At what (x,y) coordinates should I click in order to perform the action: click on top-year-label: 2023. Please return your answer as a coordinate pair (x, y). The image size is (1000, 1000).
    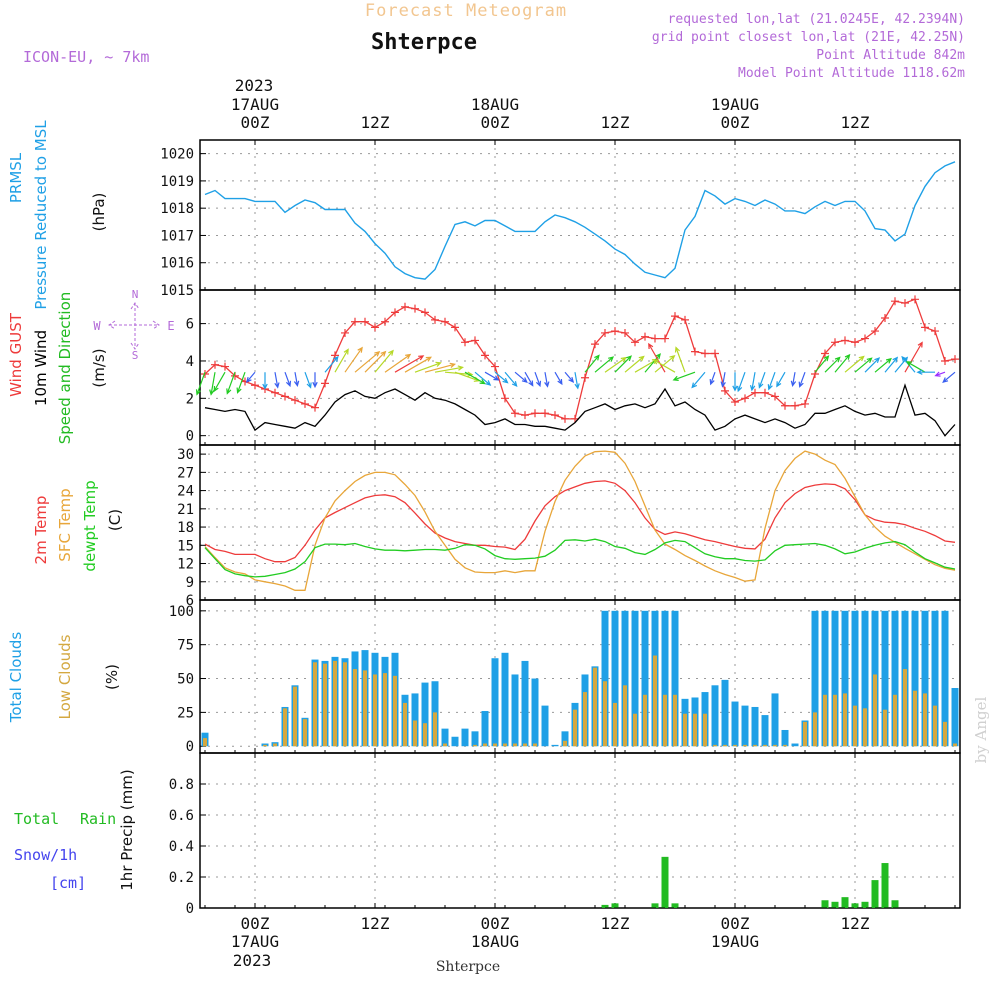
    Looking at the image, I should click on (254, 85).